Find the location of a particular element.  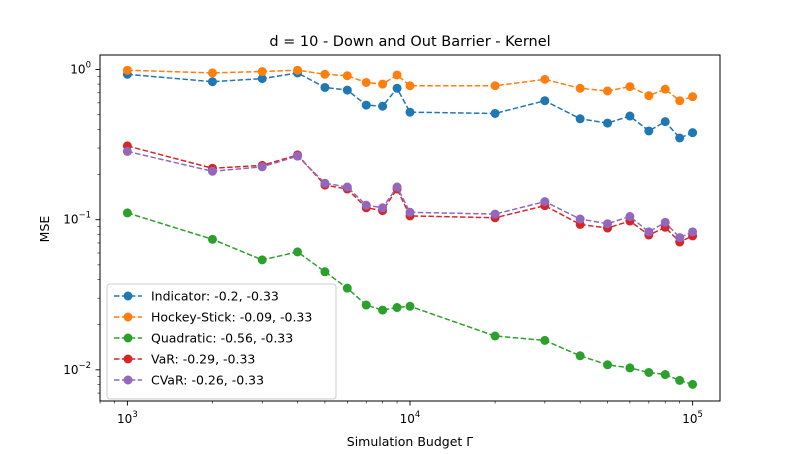

legend-box is located at coordinates (221, 341).